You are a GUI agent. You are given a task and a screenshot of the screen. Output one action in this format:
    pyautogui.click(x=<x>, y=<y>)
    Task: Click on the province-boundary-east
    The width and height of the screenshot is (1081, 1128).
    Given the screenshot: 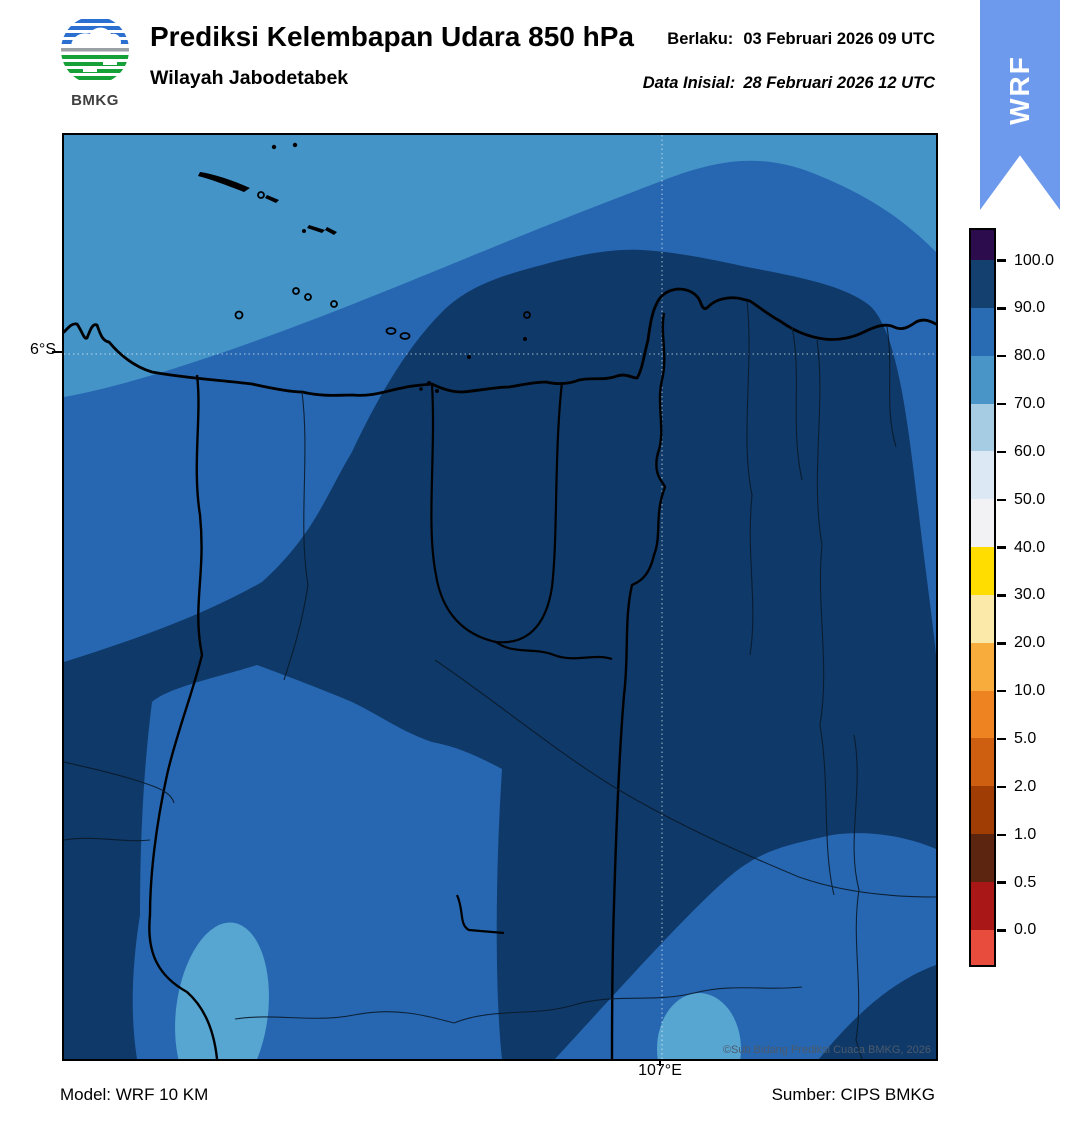 What is the action you would take?
    pyautogui.click(x=638, y=685)
    